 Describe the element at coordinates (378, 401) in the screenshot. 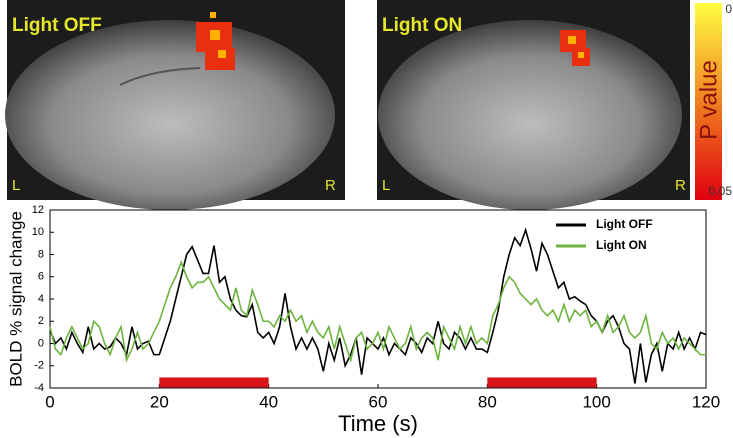

I see `x-tick-label: 60` at that location.